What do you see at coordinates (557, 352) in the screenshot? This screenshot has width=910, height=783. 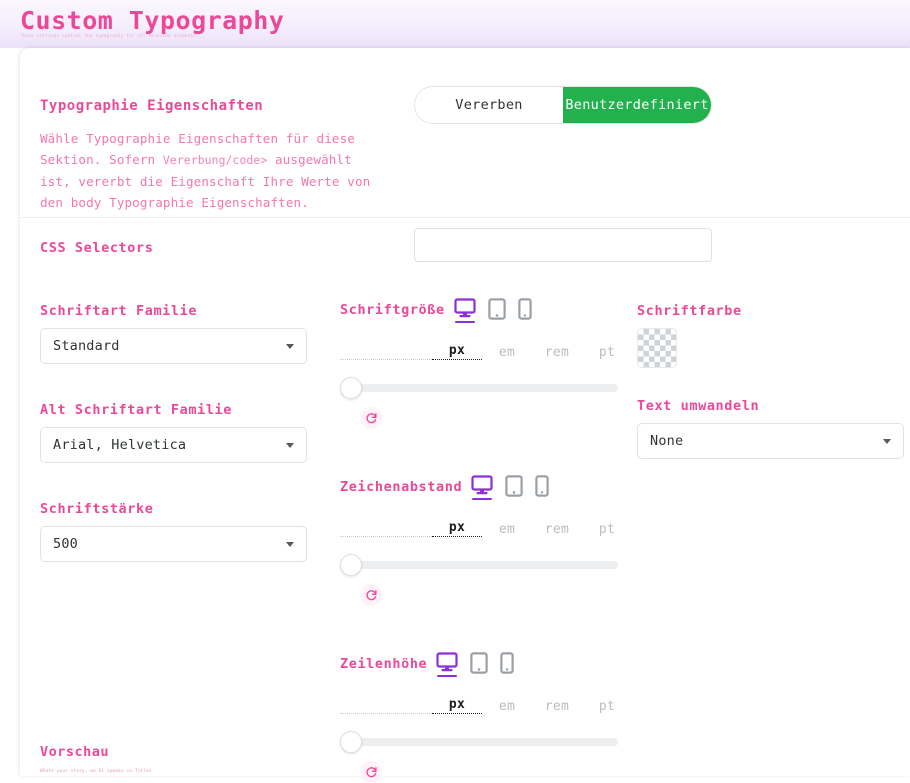 I see `font-size-unit-rem: rem` at bounding box center [557, 352].